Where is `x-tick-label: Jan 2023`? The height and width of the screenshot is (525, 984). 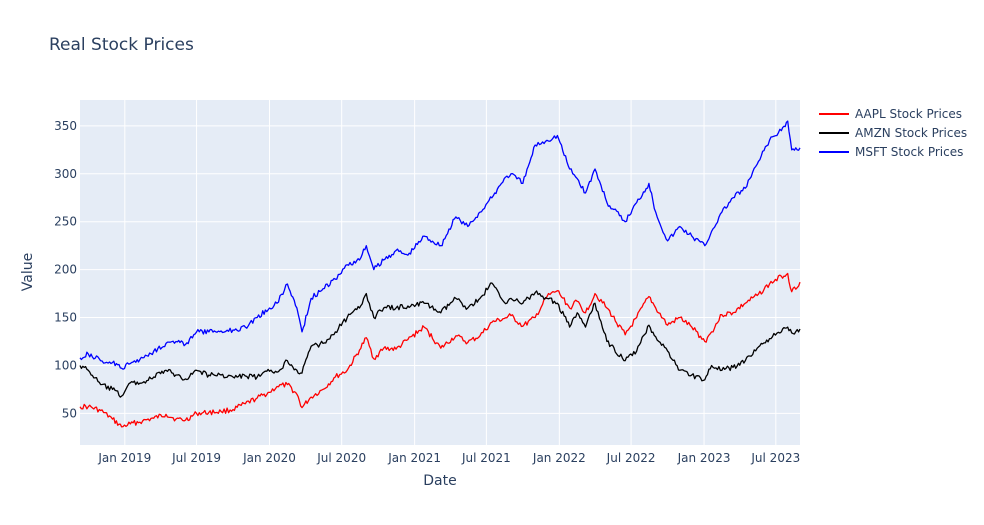 x-tick-label: Jan 2023 is located at coordinates (704, 458).